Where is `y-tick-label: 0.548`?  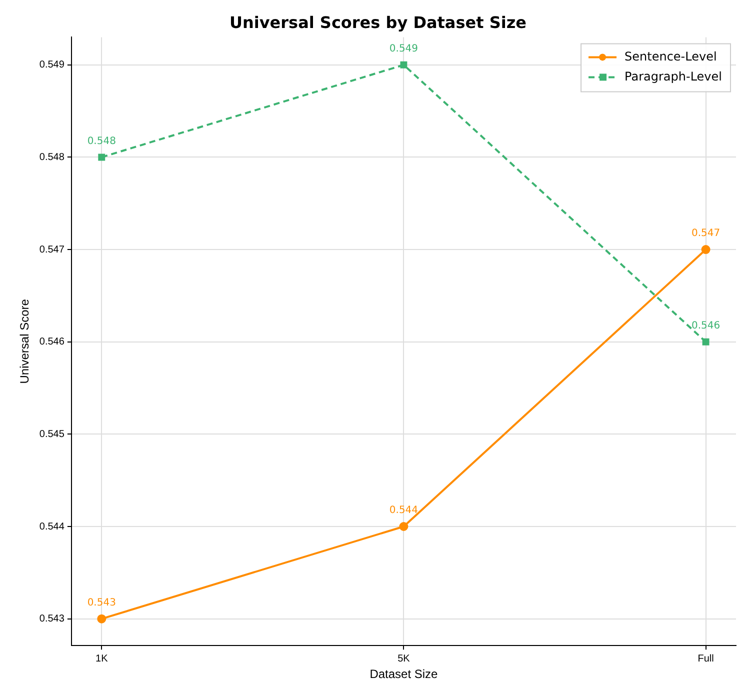 y-tick-label: 0.548 is located at coordinates (52, 157).